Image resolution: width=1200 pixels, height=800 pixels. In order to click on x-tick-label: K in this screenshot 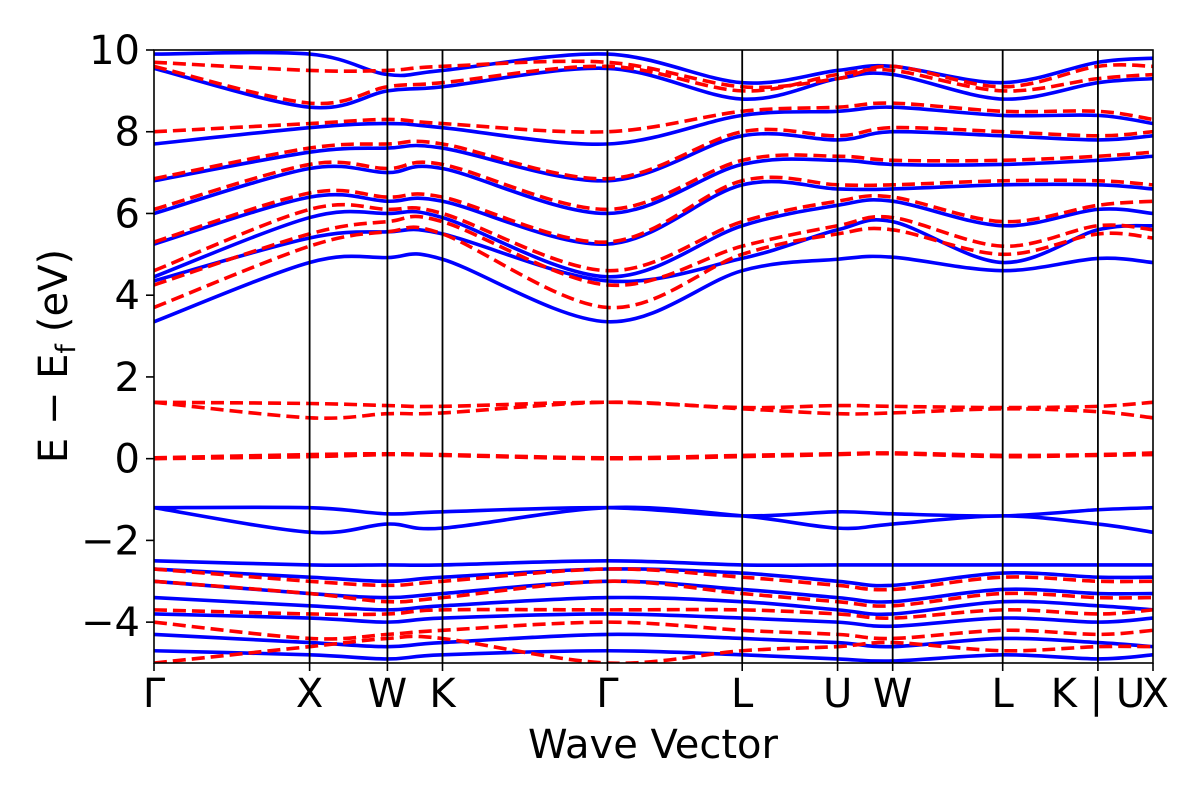, I will do `click(443, 694)`.